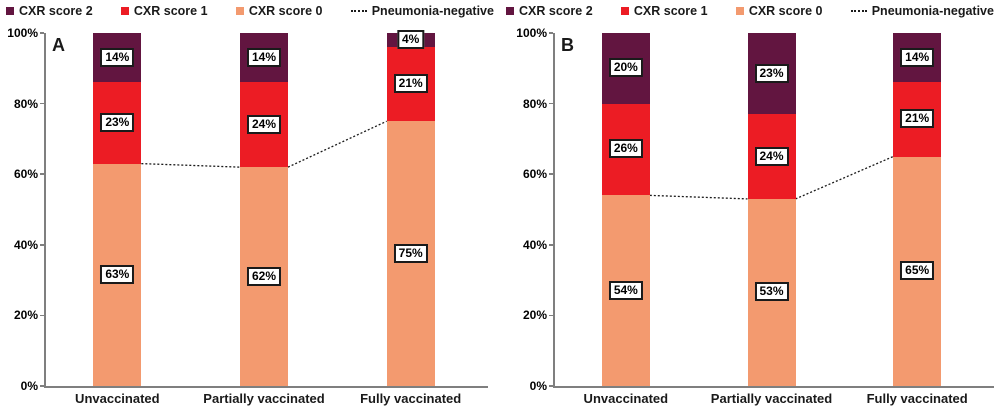 The width and height of the screenshot is (1000, 409). What do you see at coordinates (58, 45) in the screenshot?
I see `panel-letter-a: A` at bounding box center [58, 45].